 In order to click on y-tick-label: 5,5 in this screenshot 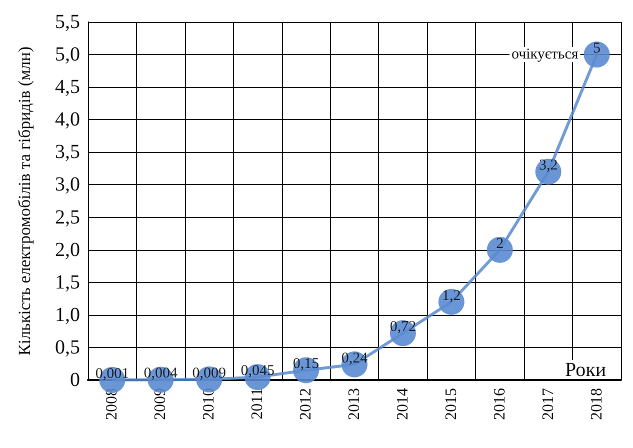, I will do `click(67, 22)`.